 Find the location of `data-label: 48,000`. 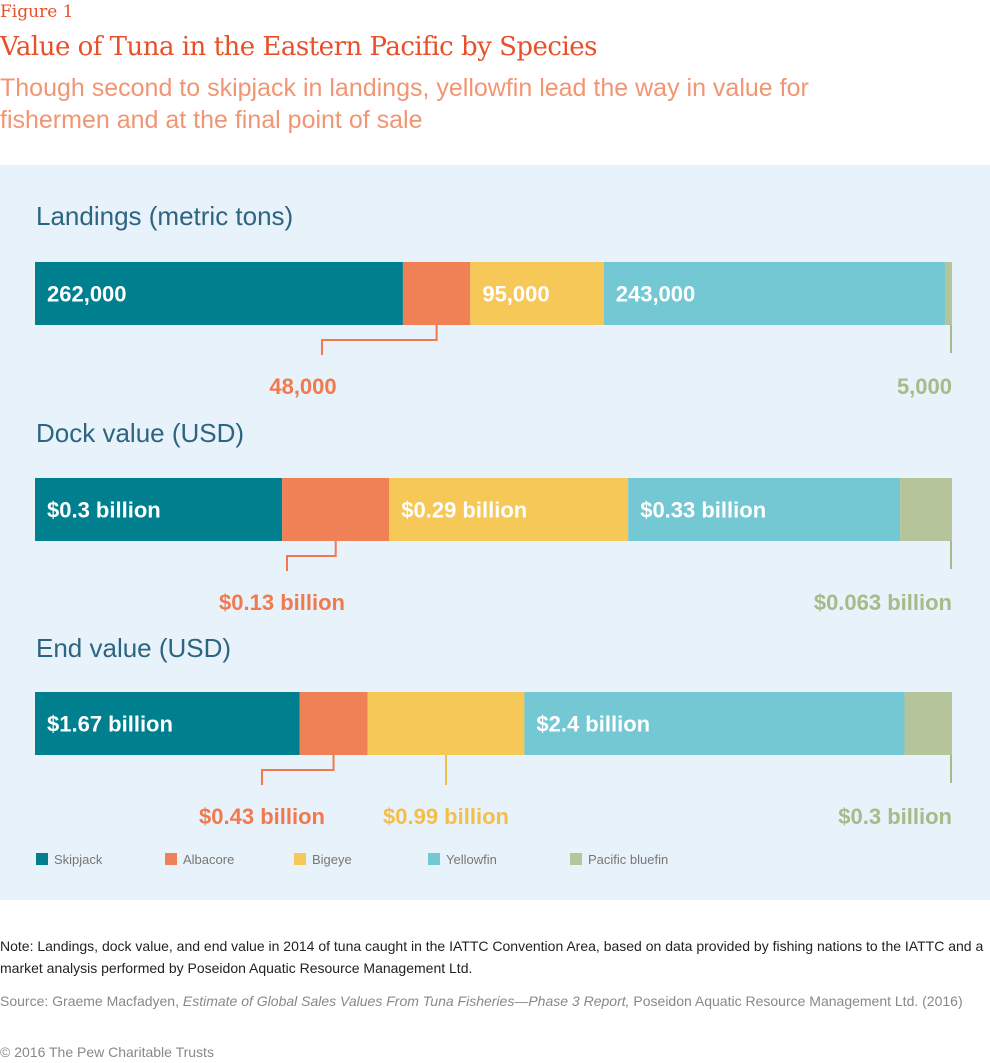

data-label: 48,000 is located at coordinates (302, 386).